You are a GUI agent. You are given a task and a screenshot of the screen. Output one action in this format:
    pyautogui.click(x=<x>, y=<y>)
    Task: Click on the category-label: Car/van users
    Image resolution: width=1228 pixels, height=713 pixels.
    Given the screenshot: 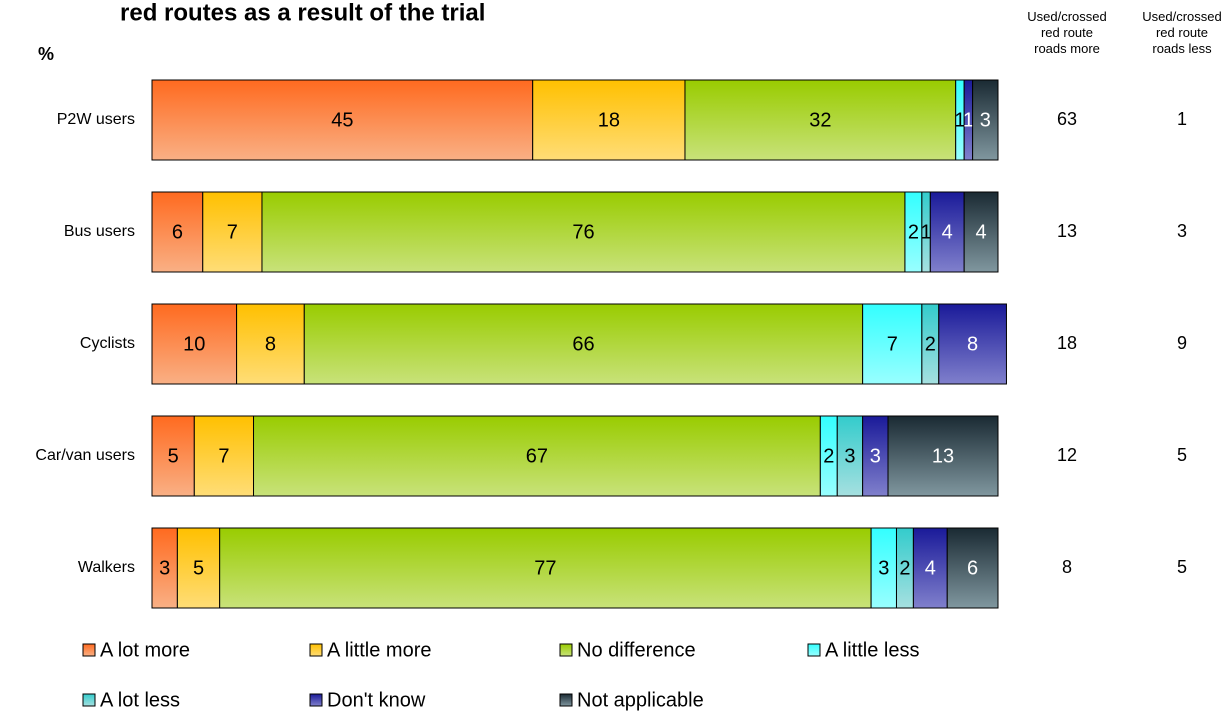 What is the action you would take?
    pyautogui.click(x=85, y=455)
    